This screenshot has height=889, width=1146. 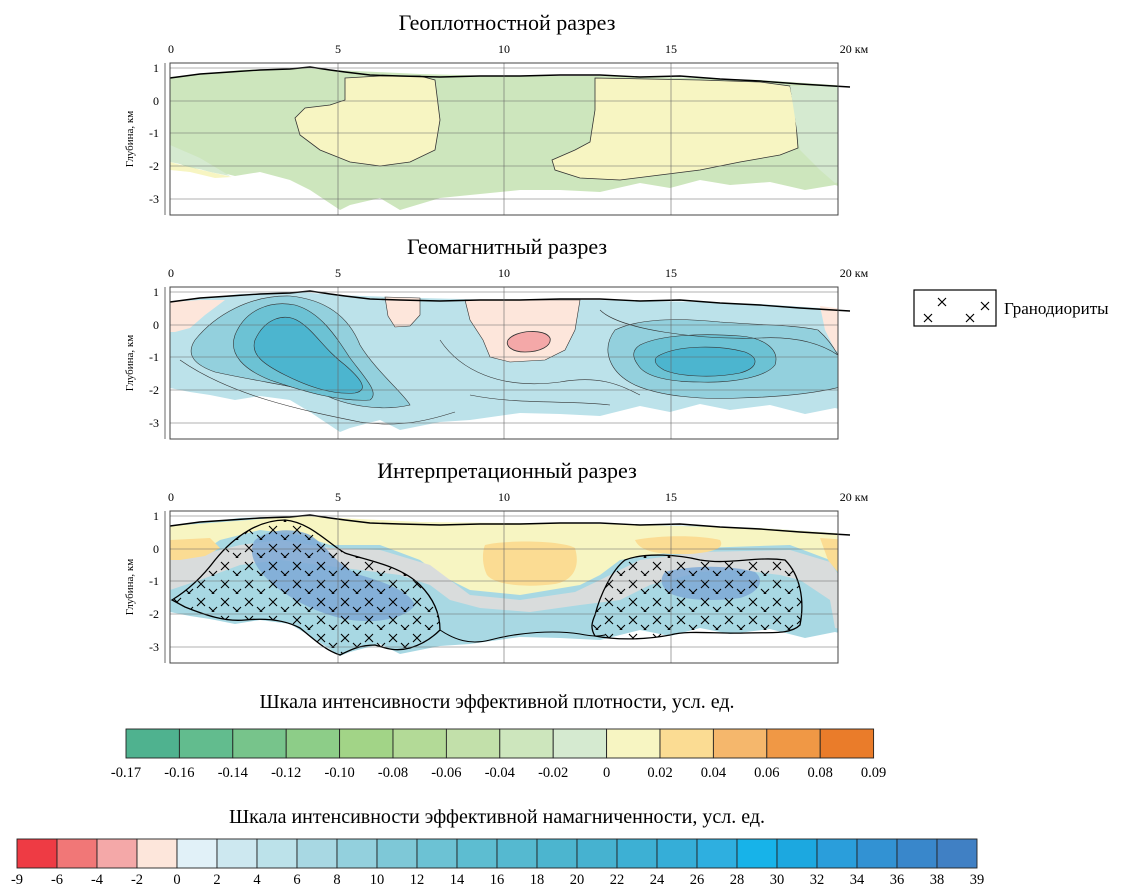 What do you see at coordinates (777, 880) in the screenshot?
I see `magnet-scale-label: 30` at bounding box center [777, 880].